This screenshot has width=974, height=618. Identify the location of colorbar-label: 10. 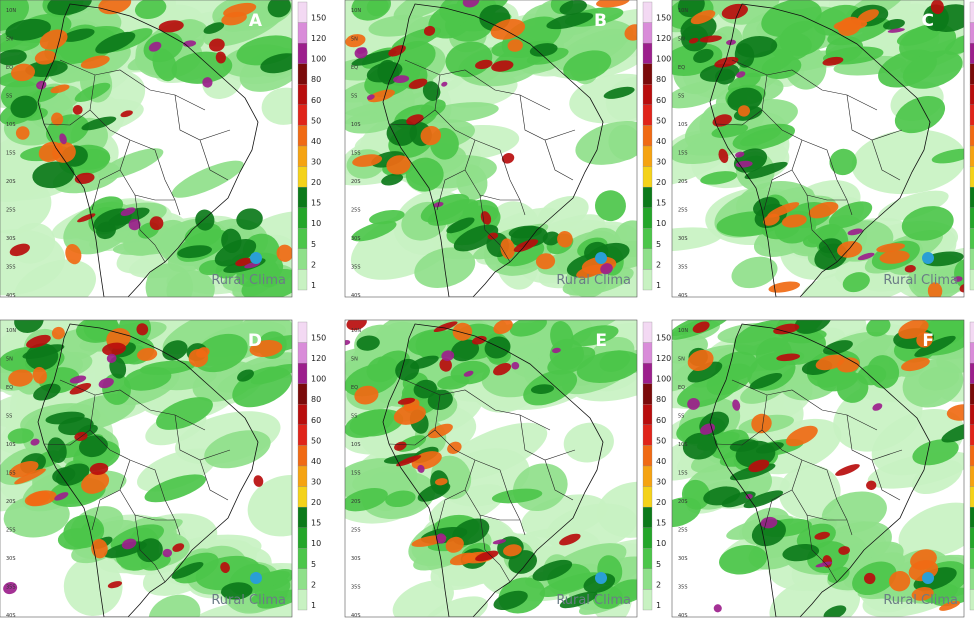
(316, 543).